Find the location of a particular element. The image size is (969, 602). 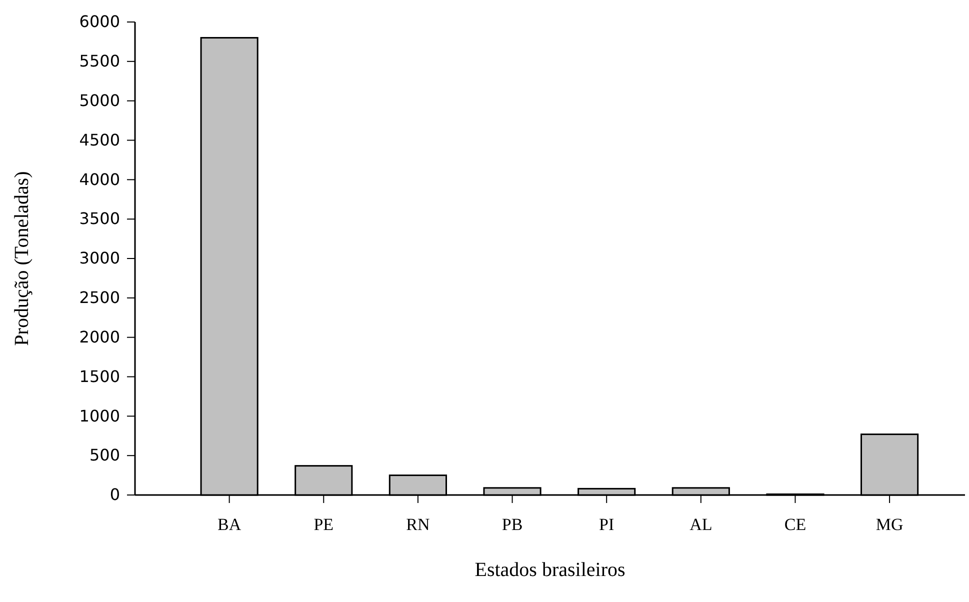

y-tick-label: 6000 is located at coordinates (99, 22).